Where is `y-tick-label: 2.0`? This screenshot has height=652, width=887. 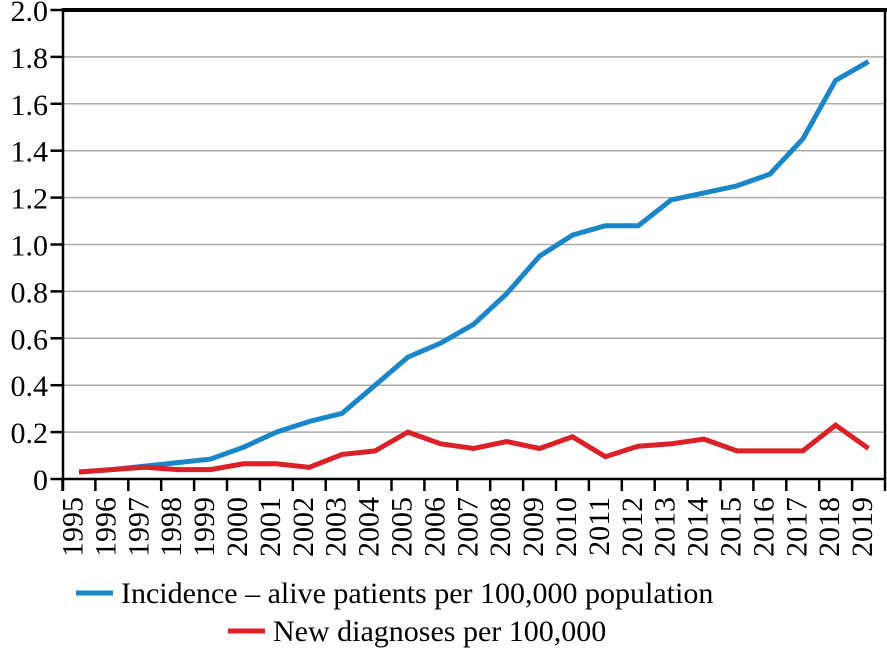 y-tick-label: 2.0 is located at coordinates (30, 14).